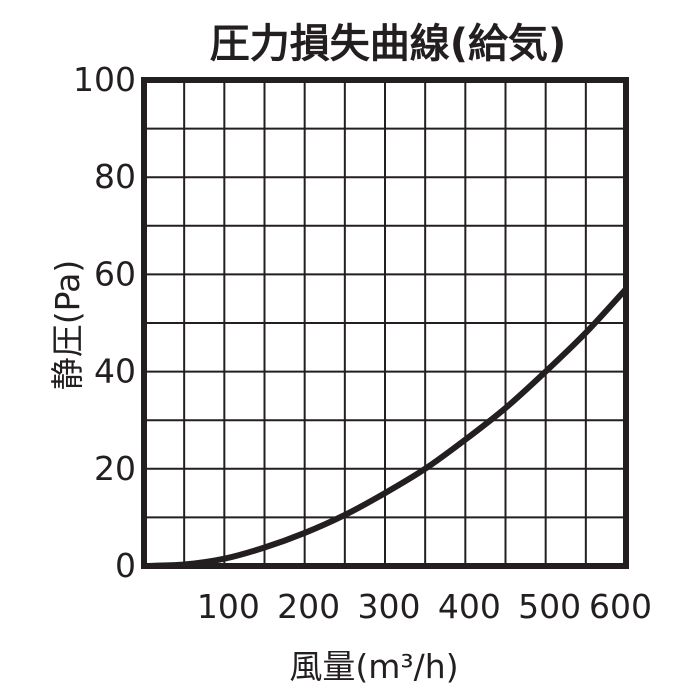  I want to click on x-axis-label: 風量(m³/h), so click(373, 666).